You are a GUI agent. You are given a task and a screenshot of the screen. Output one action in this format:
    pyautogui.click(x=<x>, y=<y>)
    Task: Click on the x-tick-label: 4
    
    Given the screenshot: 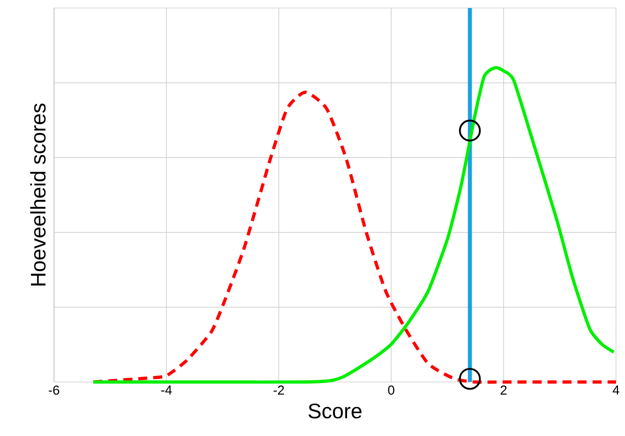 What is the action you would take?
    pyautogui.click(x=616, y=390)
    